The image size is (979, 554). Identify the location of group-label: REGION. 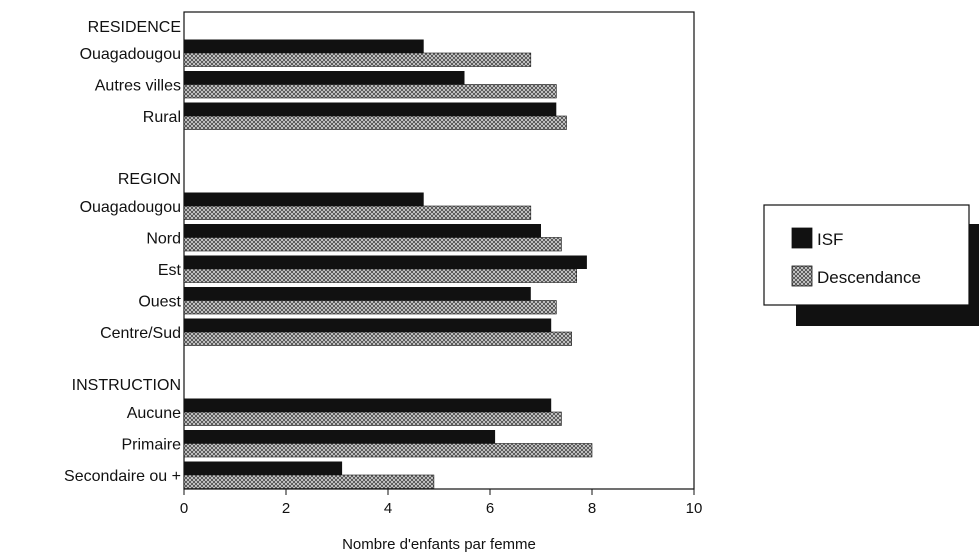
(149, 179).